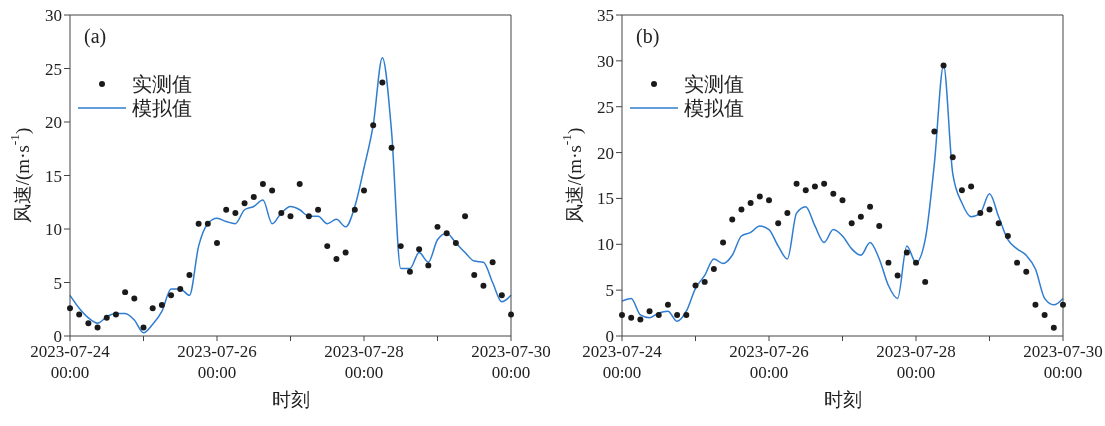  Describe the element at coordinates (648, 36) in the screenshot. I see `text: (b)` at that location.